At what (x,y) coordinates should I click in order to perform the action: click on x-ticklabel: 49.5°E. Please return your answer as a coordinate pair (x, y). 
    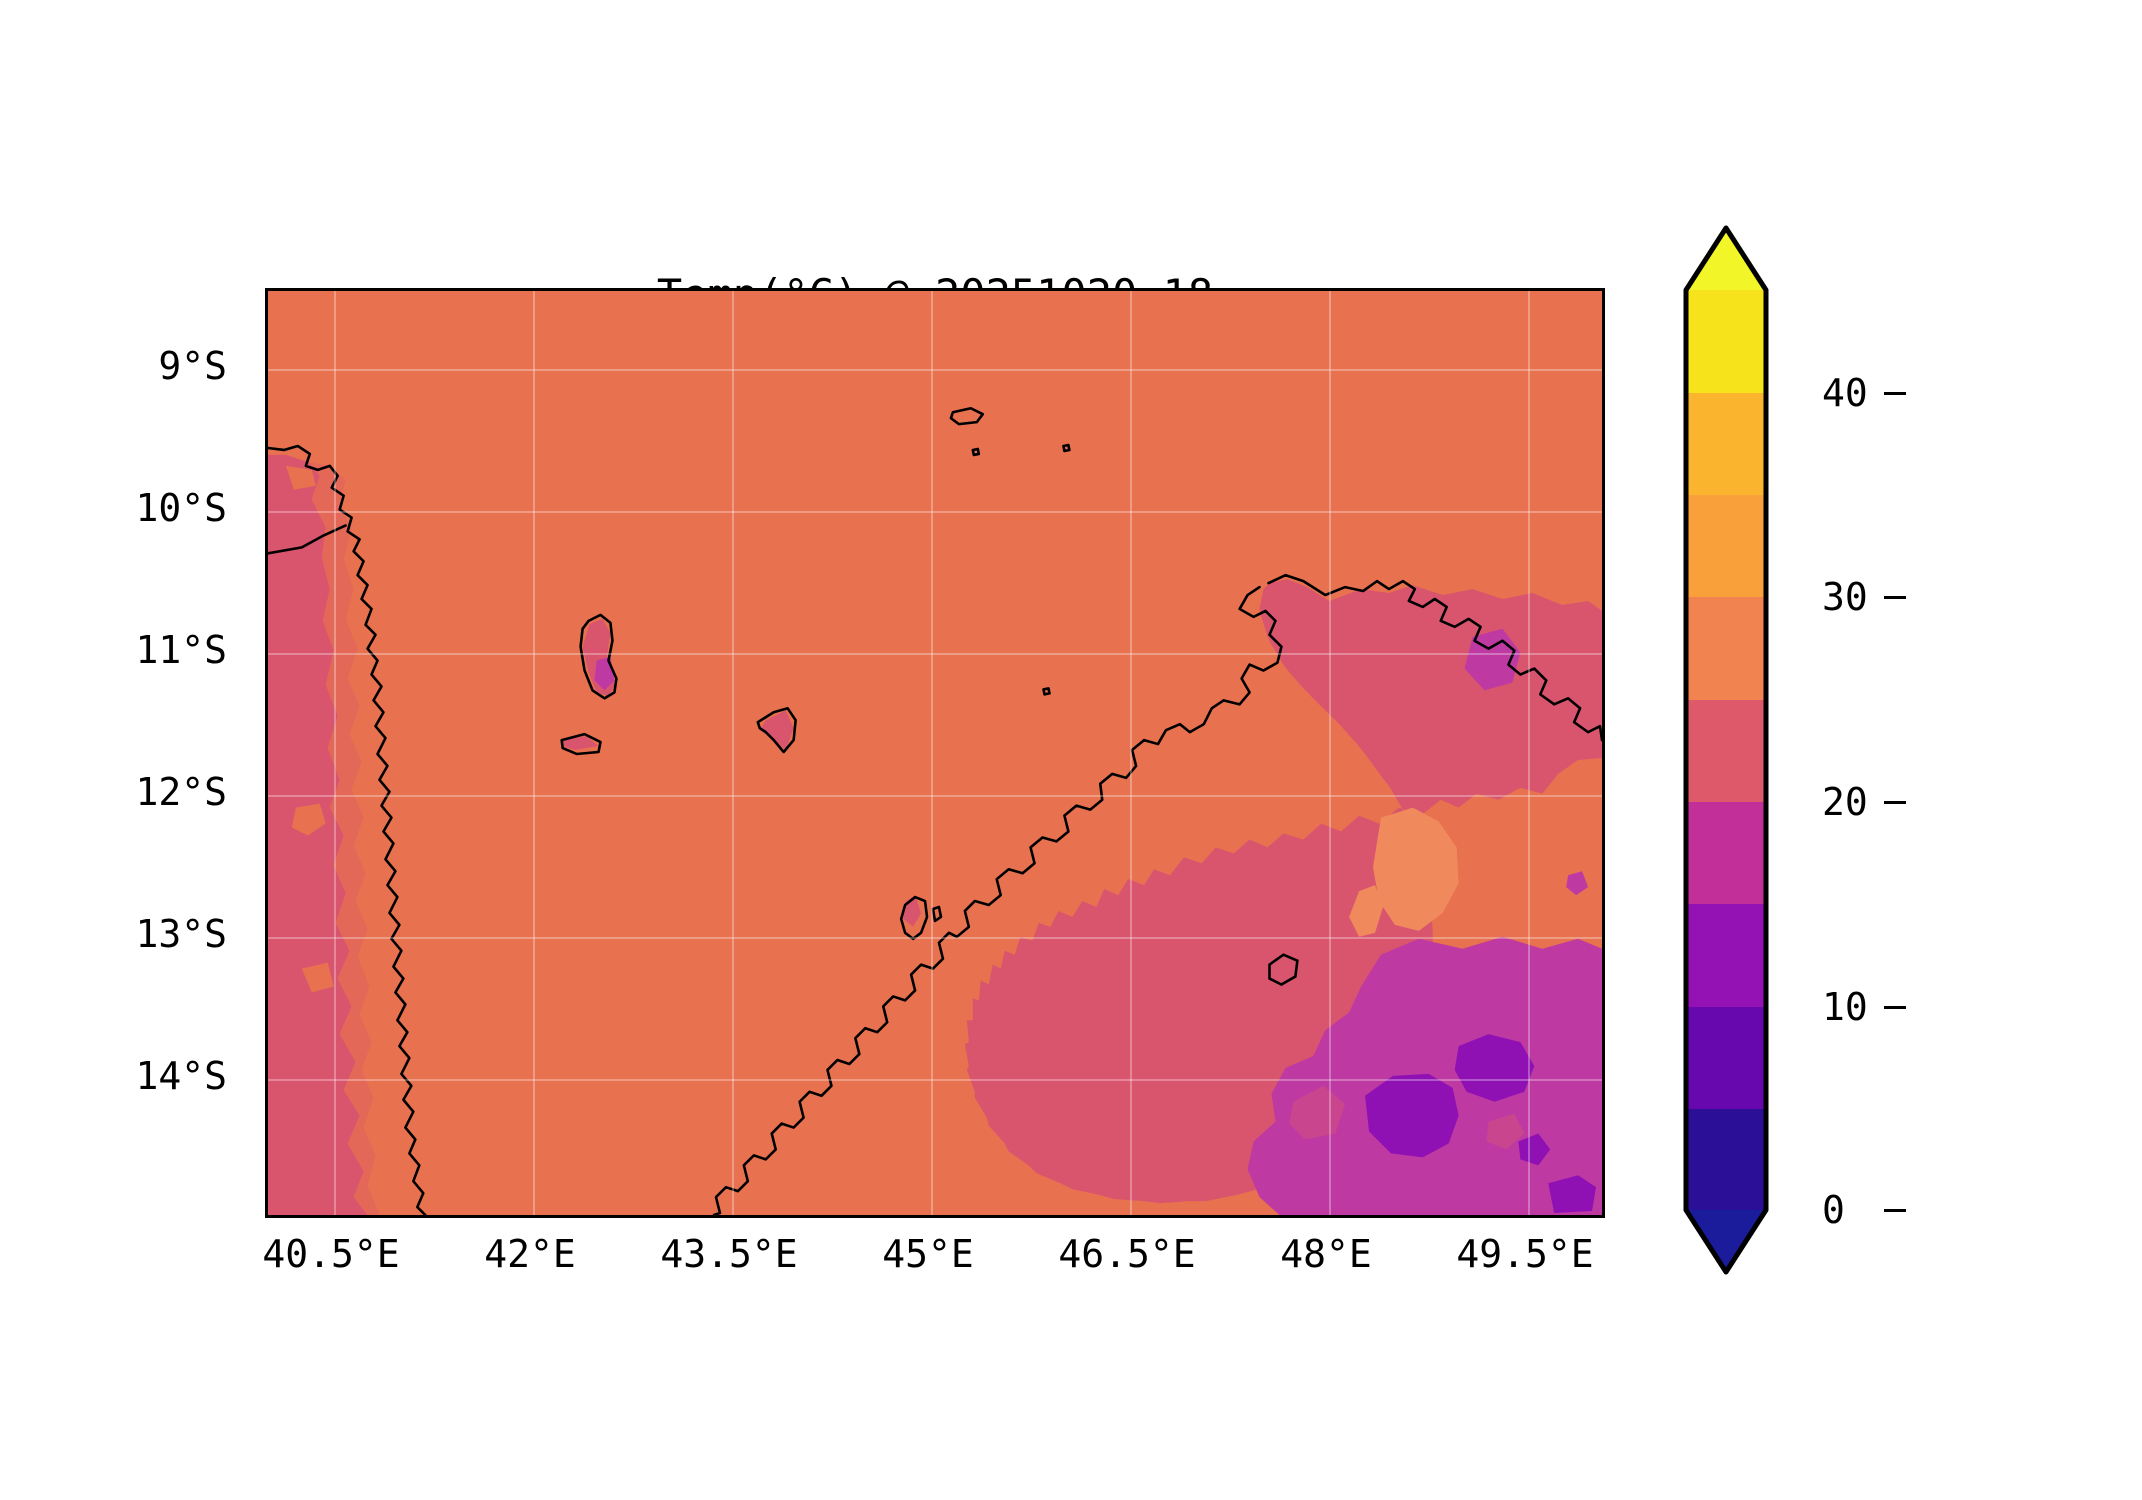
    Looking at the image, I should click on (1525, 1254).